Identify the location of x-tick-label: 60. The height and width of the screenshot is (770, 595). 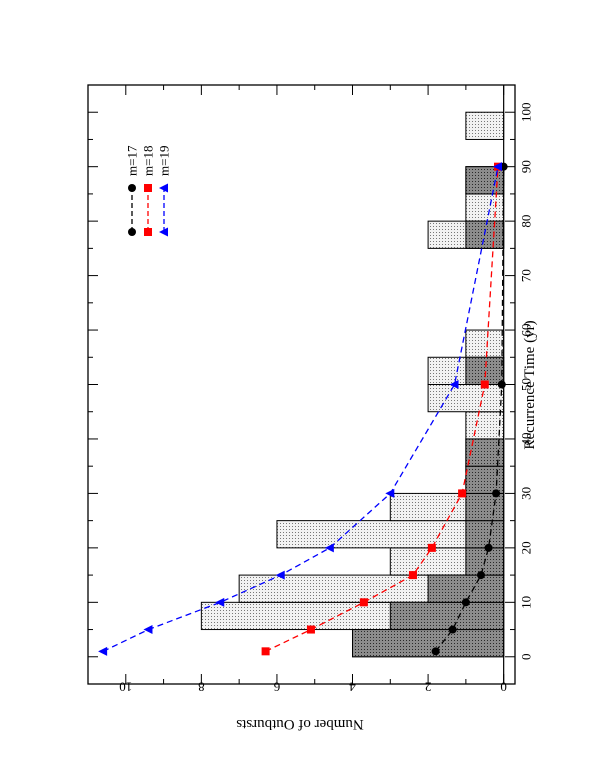
(526, 330).